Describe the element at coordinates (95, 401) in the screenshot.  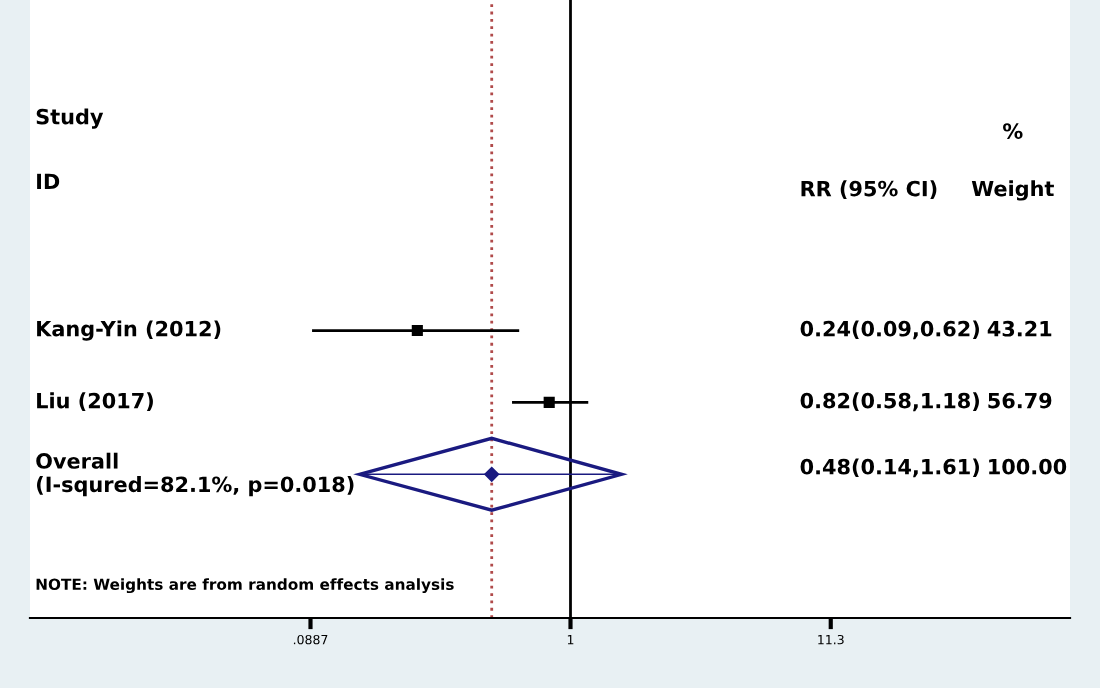
I see `y-tick-label: Liu (2017)` at that location.